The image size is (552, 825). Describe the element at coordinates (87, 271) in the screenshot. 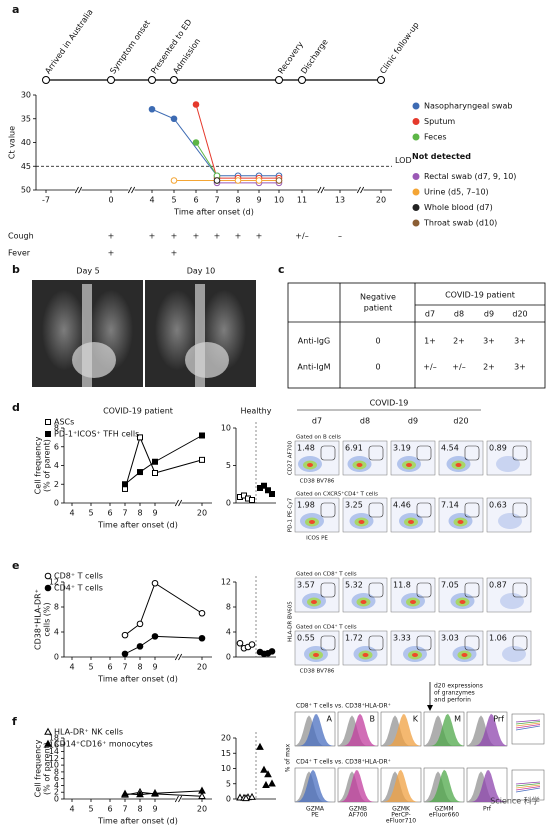

I see `xray-label: Day 5` at that location.